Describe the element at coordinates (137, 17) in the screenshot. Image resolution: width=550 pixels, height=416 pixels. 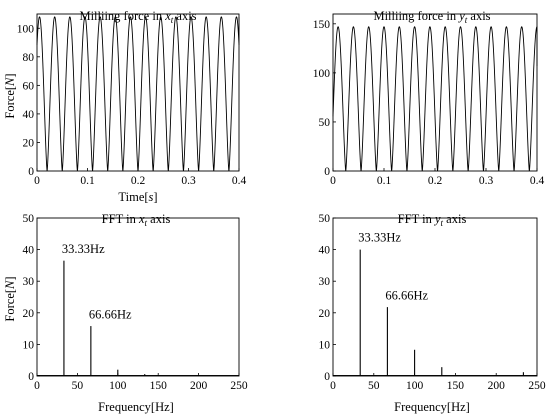
I see `title: Milliing force in xt axis` at that location.